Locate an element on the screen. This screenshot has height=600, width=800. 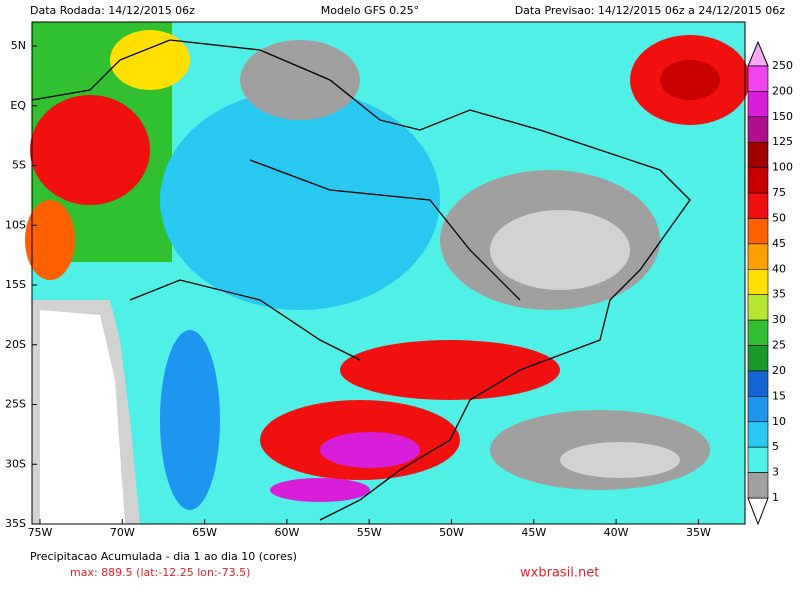
longitude-label: 40W is located at coordinates (616, 532).